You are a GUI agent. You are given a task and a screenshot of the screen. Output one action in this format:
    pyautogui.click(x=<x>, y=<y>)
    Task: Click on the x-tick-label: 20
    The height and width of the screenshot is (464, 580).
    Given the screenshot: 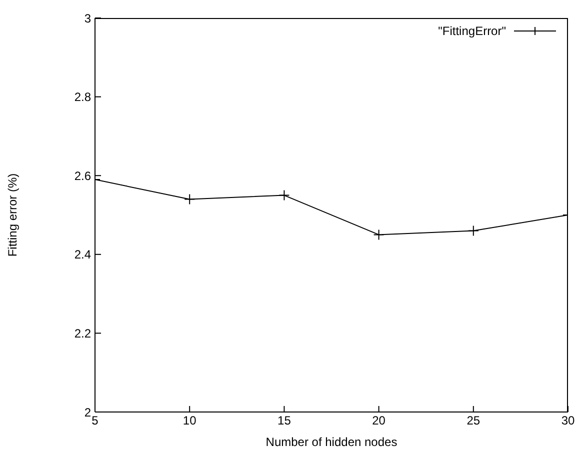 What is the action you would take?
    pyautogui.click(x=379, y=421)
    